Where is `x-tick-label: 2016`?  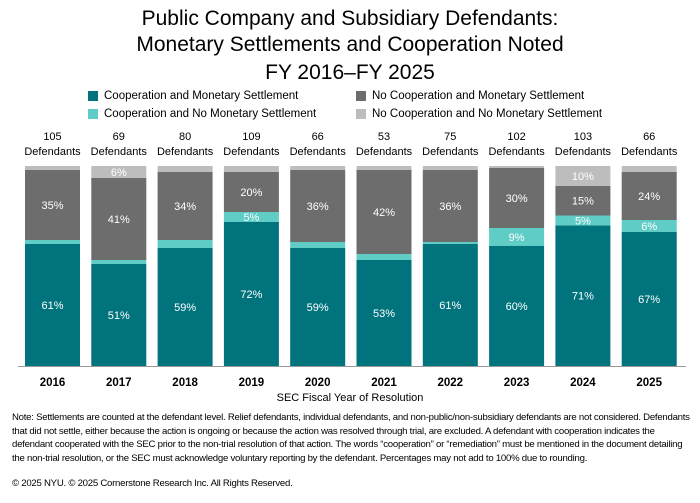 x-tick-label: 2016 is located at coordinates (53, 383).